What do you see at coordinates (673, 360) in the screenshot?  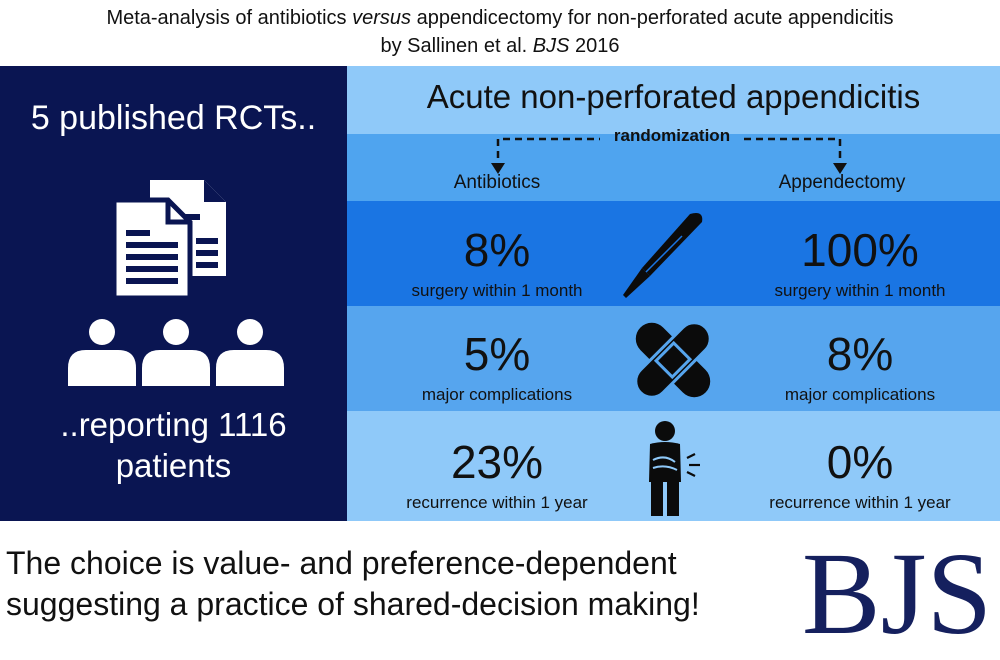 I see `bandage-icon` at bounding box center [673, 360].